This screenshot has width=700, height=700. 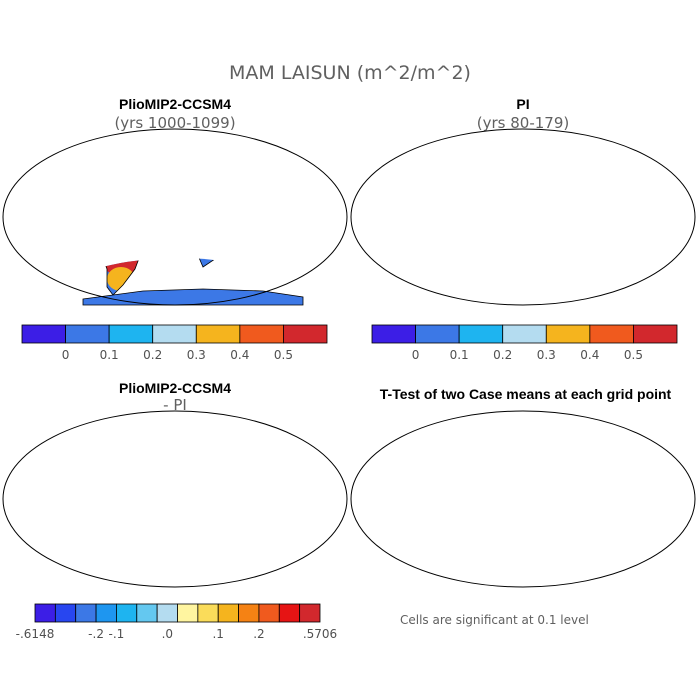 What do you see at coordinates (494, 620) in the screenshot?
I see `significance-note: Cells are significant at 0.1 level` at bounding box center [494, 620].